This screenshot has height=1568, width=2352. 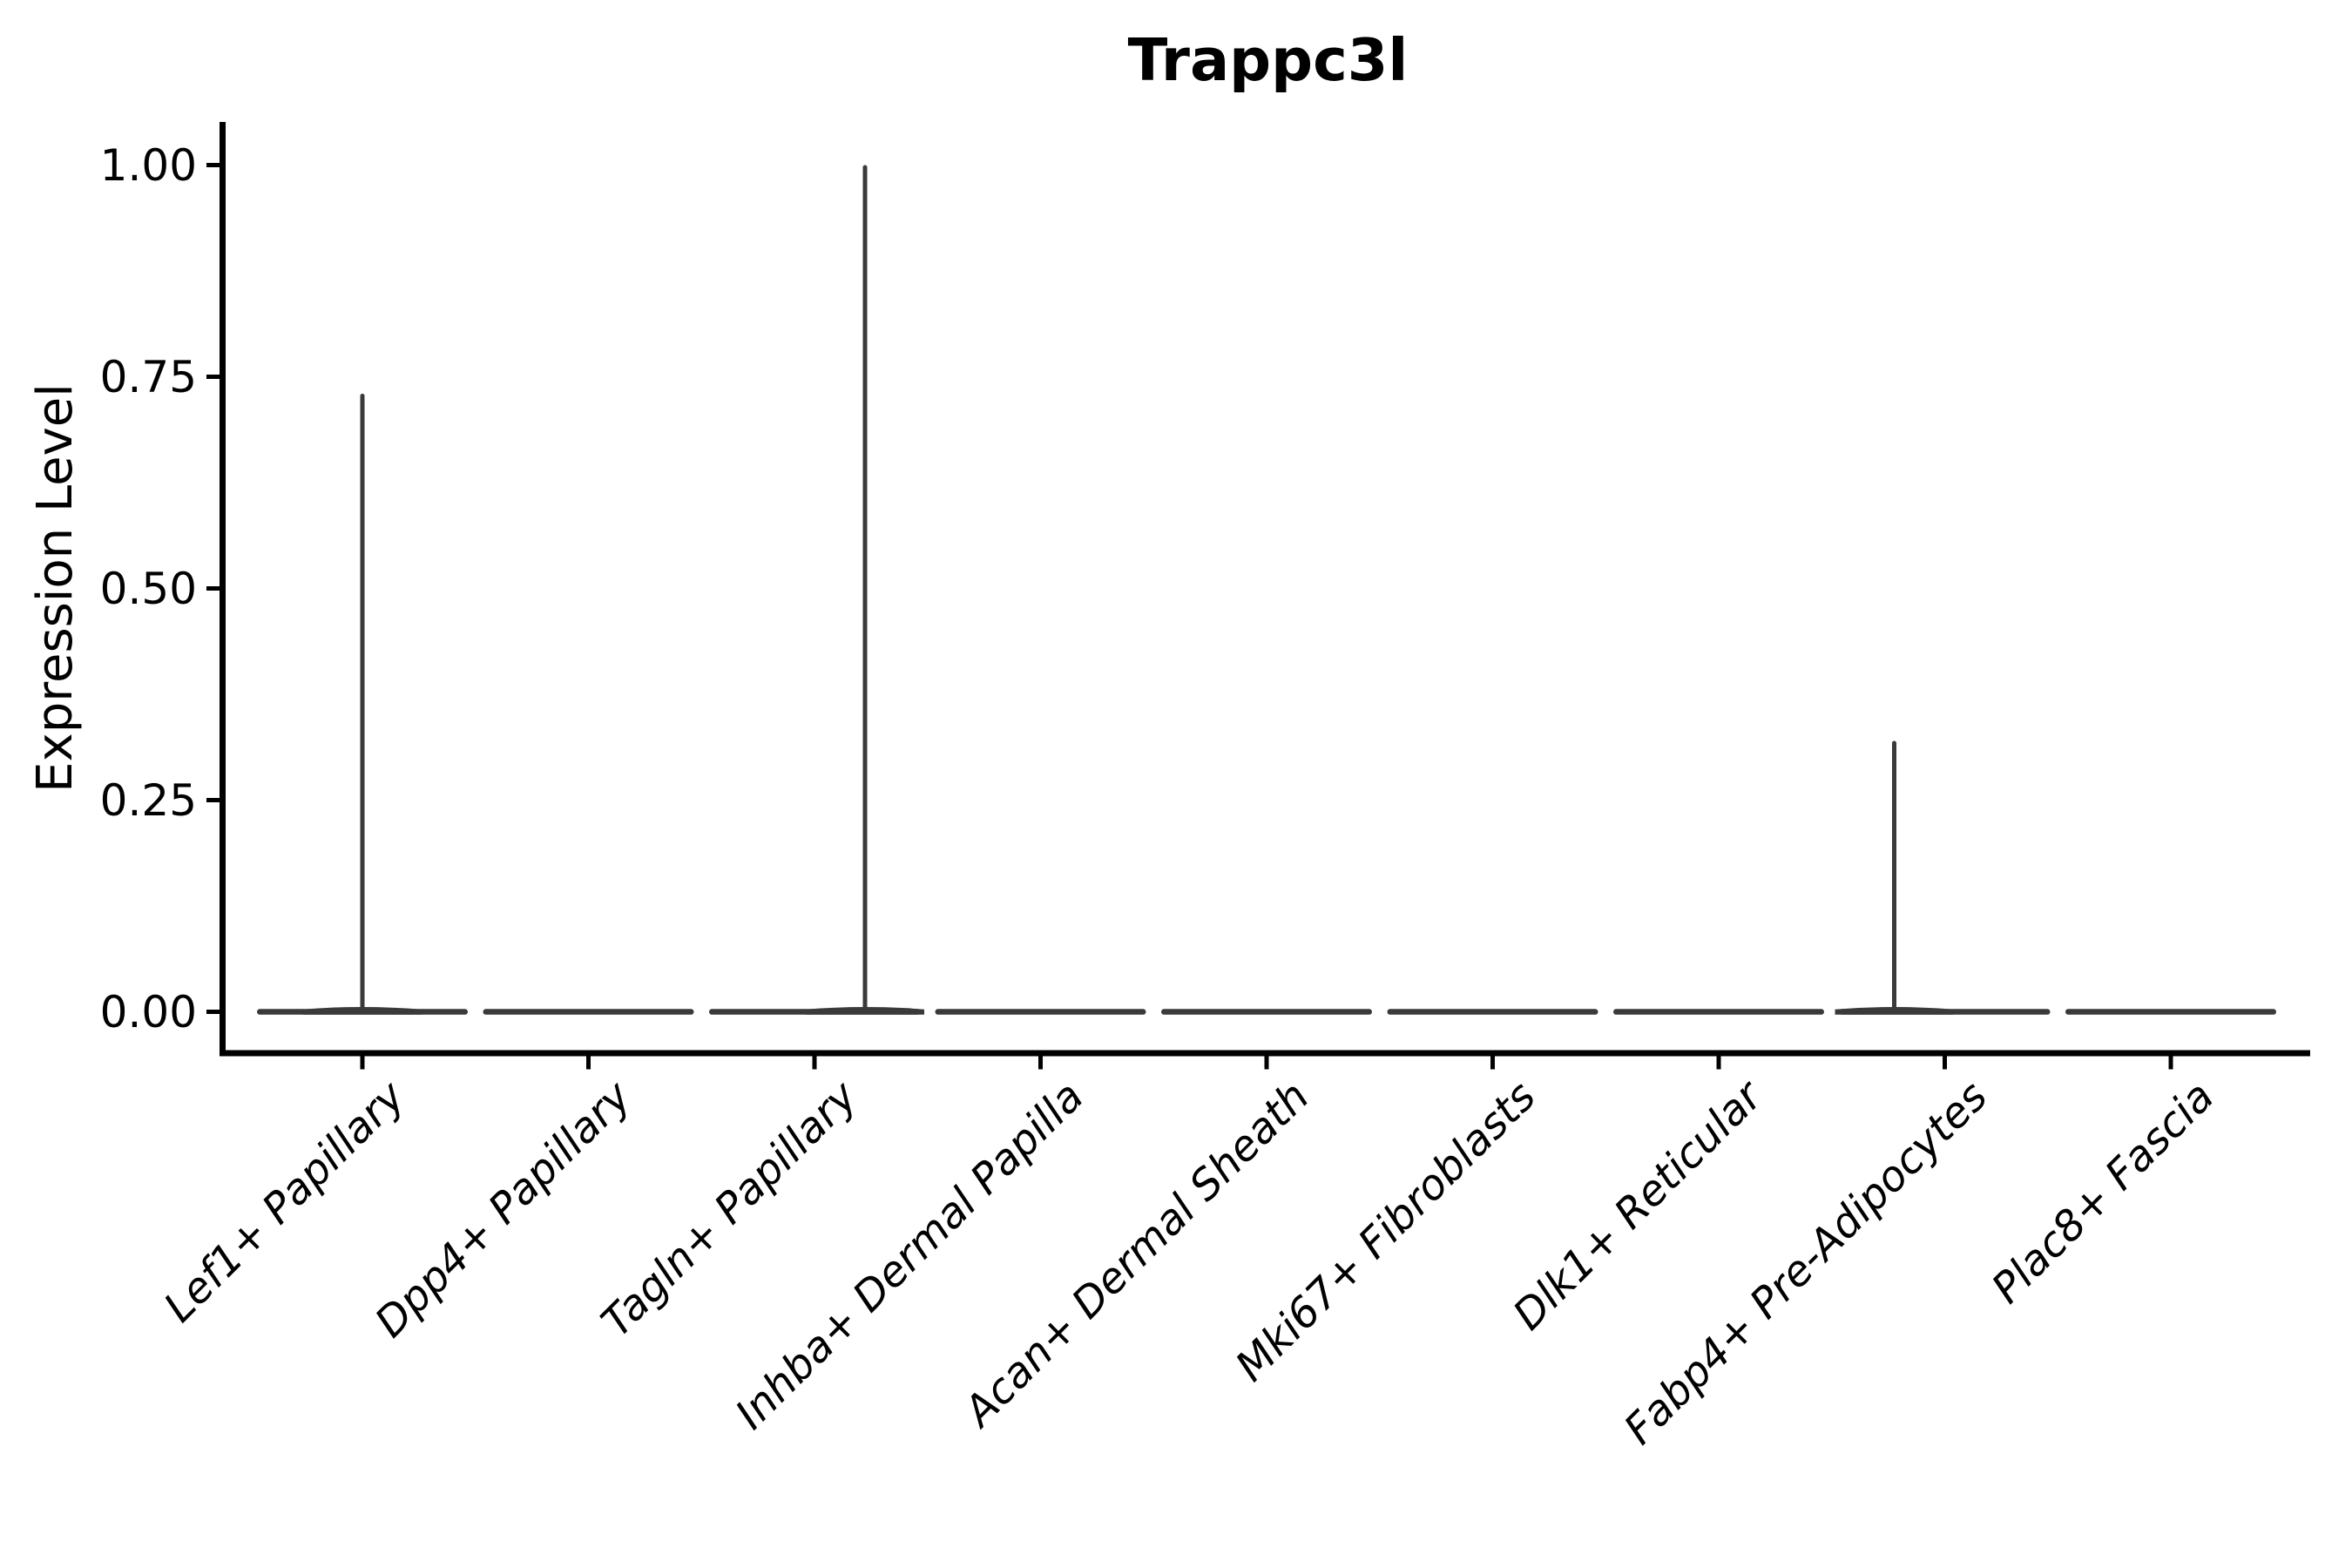 What do you see at coordinates (148, 376) in the screenshot?
I see `y-tick-label: 0.75` at bounding box center [148, 376].